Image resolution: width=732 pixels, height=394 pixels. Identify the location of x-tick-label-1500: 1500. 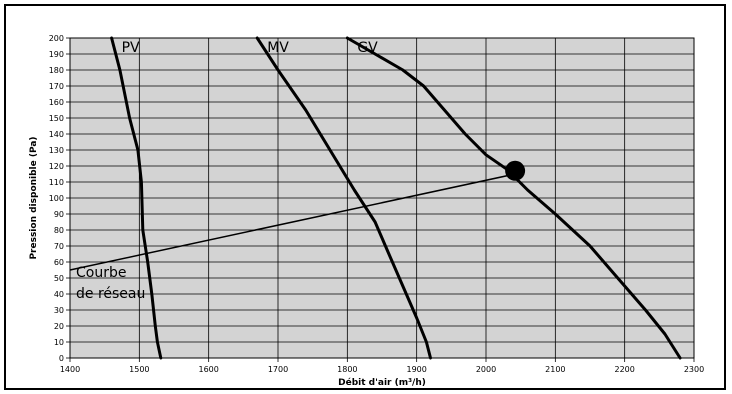
(139, 369).